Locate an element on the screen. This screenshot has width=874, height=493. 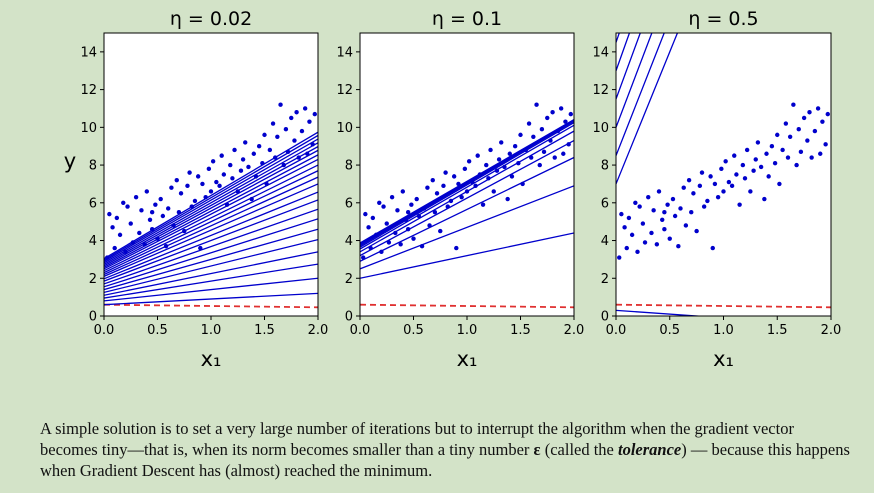
y-tick-label: 14 is located at coordinates (600, 52).